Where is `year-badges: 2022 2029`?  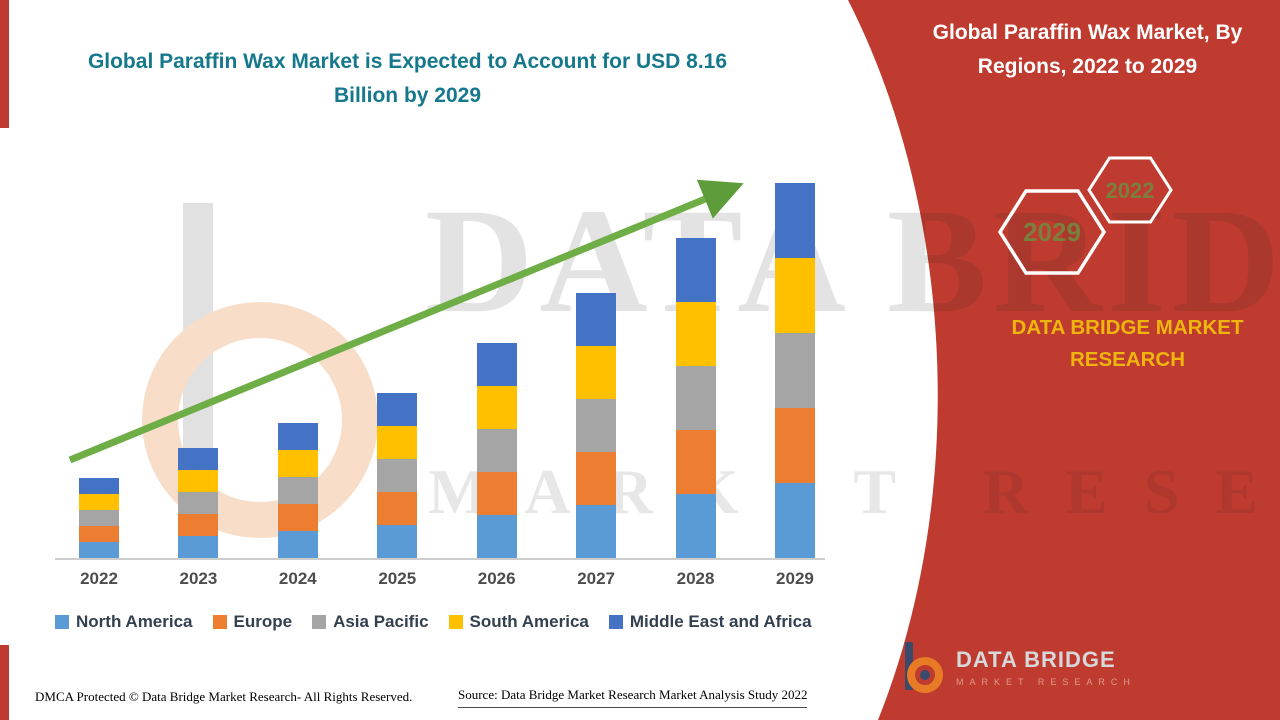 year-badges: 2022 2029 is located at coordinates (1085, 215).